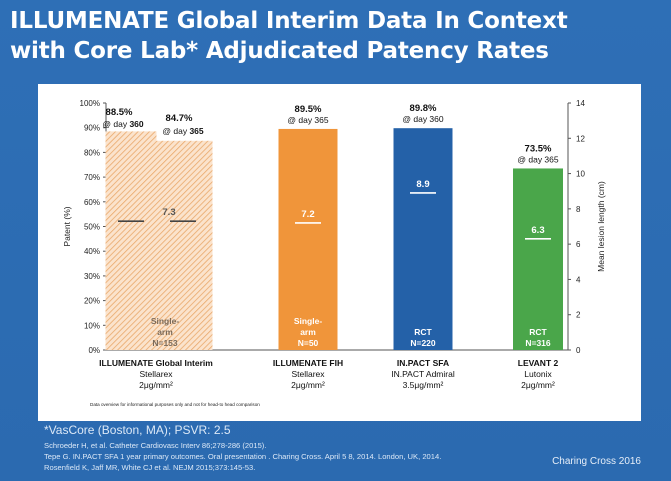 This screenshot has height=481, width=671. Describe the element at coordinates (538, 374) in the screenshot. I see `study-device-4: Lutonix` at that location.